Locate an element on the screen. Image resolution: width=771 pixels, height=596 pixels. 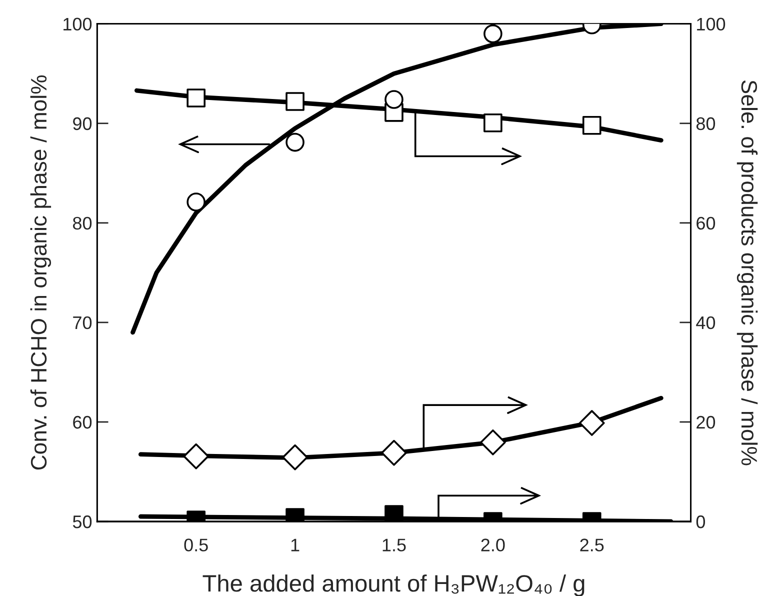
x-tick-label: 2.5 is located at coordinates (592, 545).